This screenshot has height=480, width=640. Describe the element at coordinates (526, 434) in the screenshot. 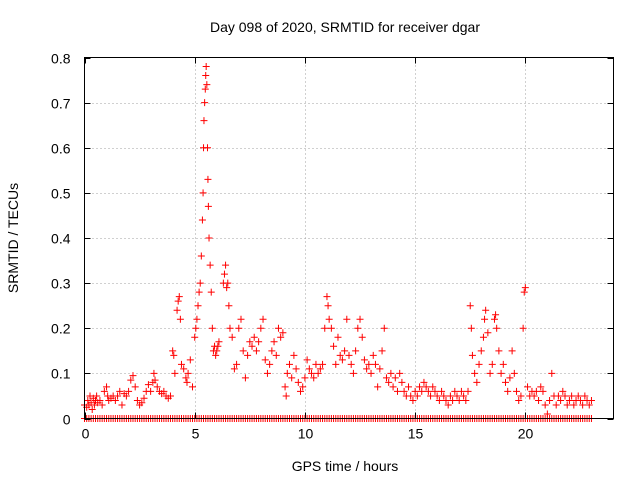

I see `x-tick-label: 20` at that location.